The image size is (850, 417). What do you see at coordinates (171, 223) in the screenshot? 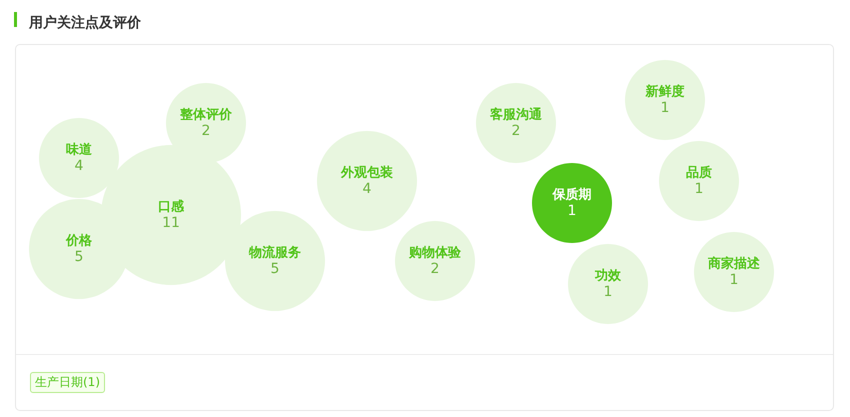
I see `data-label: 11` at bounding box center [171, 223].